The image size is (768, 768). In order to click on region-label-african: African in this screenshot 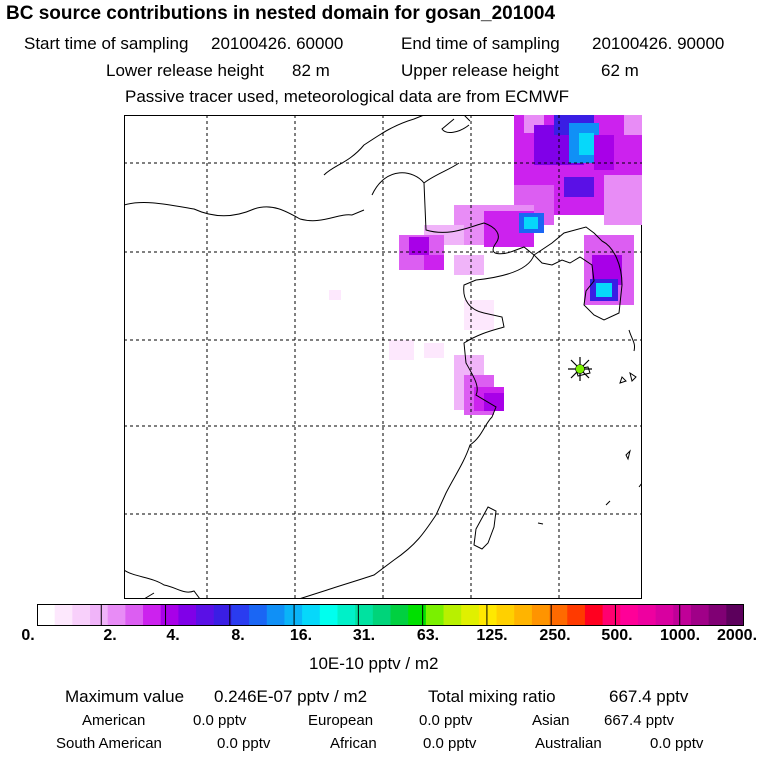, I will do `click(353, 743)`.